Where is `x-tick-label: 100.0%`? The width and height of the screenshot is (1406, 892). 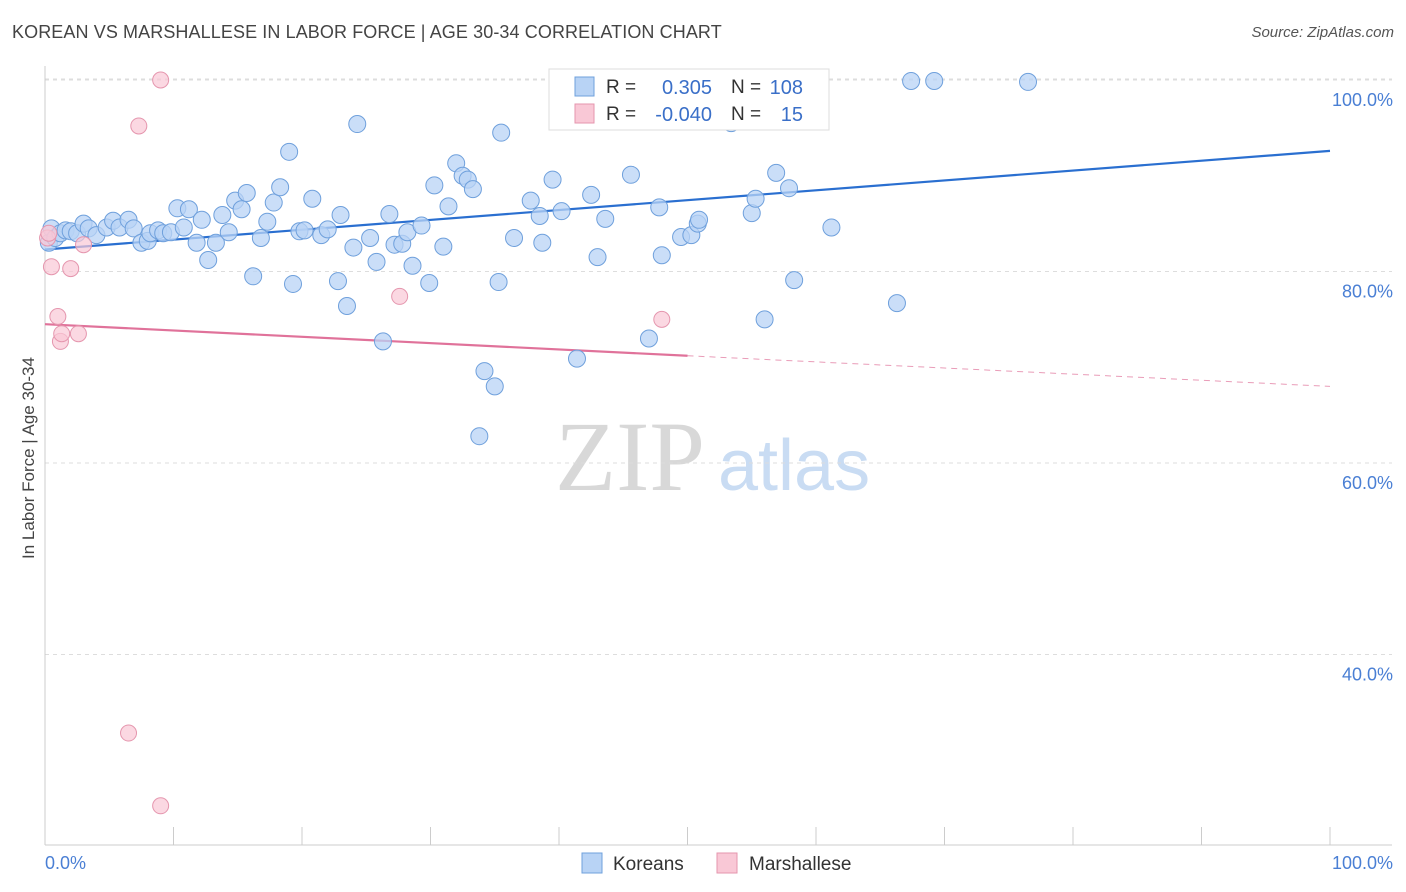 x-tick-label: 100.0% is located at coordinates (1362, 863).